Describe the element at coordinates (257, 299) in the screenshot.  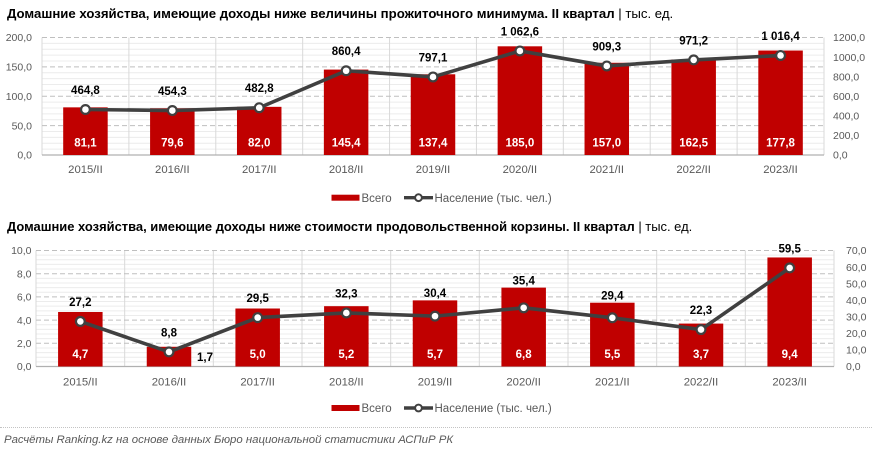
I see `svg-text: 29,5` at that location.